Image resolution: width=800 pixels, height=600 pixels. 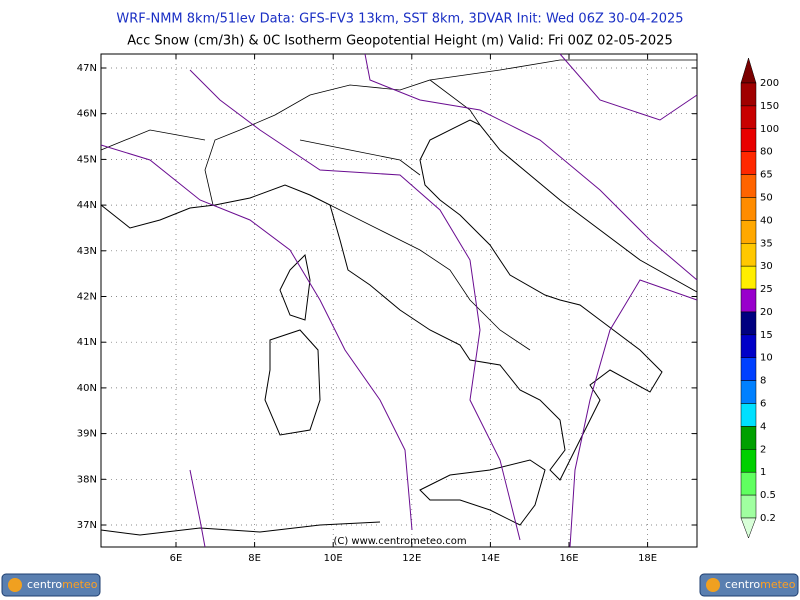 What do you see at coordinates (87, 297) in the screenshot?
I see `lat-label: 42N` at bounding box center [87, 297].